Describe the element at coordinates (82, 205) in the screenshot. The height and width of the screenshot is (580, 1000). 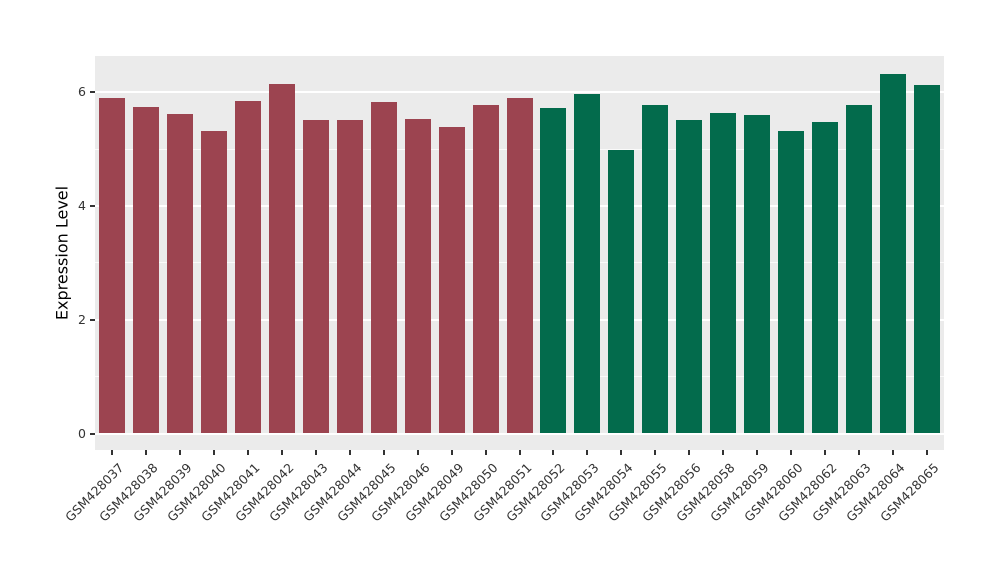
I see `y-tick-label: 4` at that location.